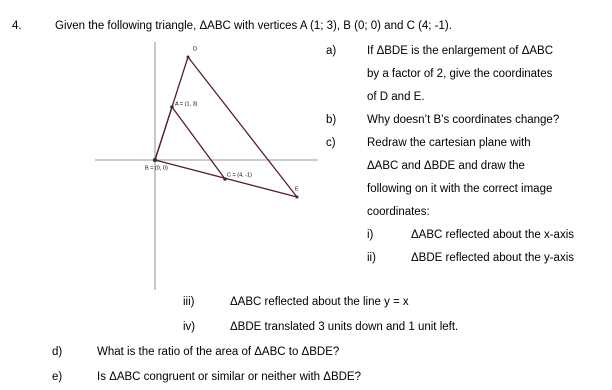 The width and height of the screenshot is (612, 390). I want to click on part-text: of D and E., so click(396, 97).